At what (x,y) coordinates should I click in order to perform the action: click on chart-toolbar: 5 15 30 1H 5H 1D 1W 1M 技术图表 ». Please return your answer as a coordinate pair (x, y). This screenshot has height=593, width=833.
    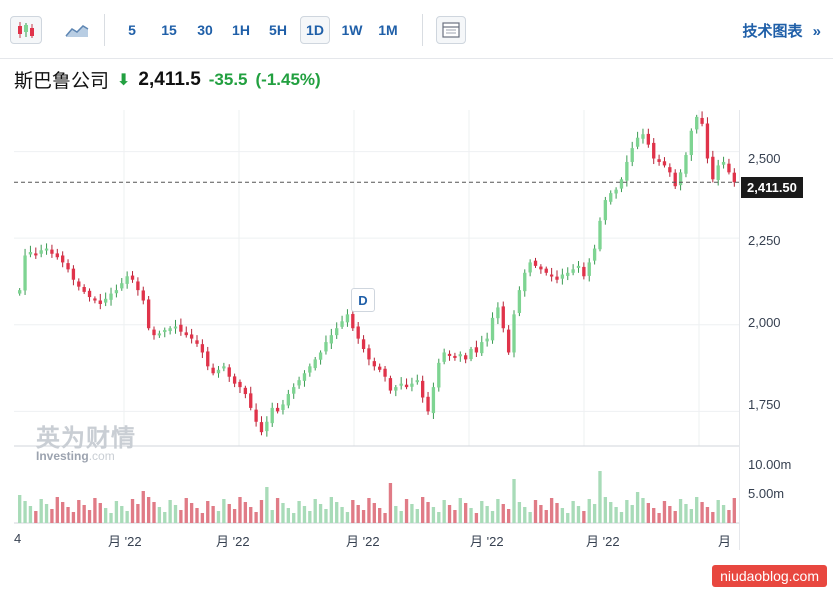
    Looking at the image, I should click on (416, 29).